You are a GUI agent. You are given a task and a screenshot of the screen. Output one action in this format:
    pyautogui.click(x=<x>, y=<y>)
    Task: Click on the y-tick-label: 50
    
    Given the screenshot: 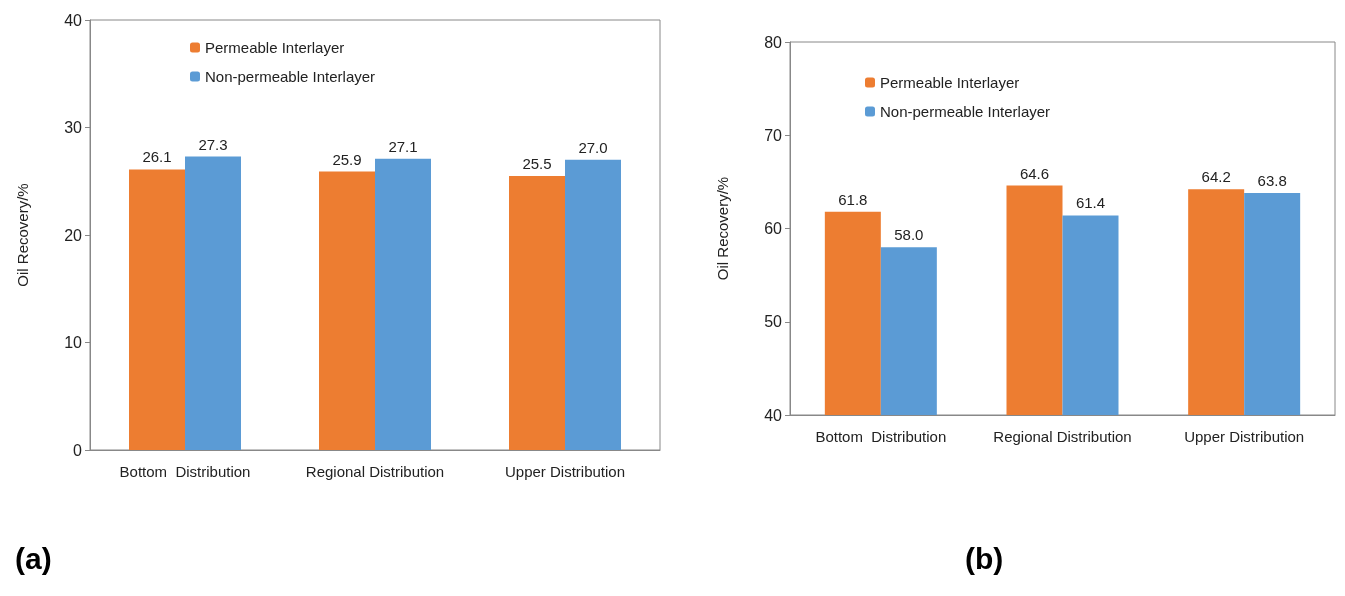 What is the action you would take?
    pyautogui.click(x=773, y=322)
    